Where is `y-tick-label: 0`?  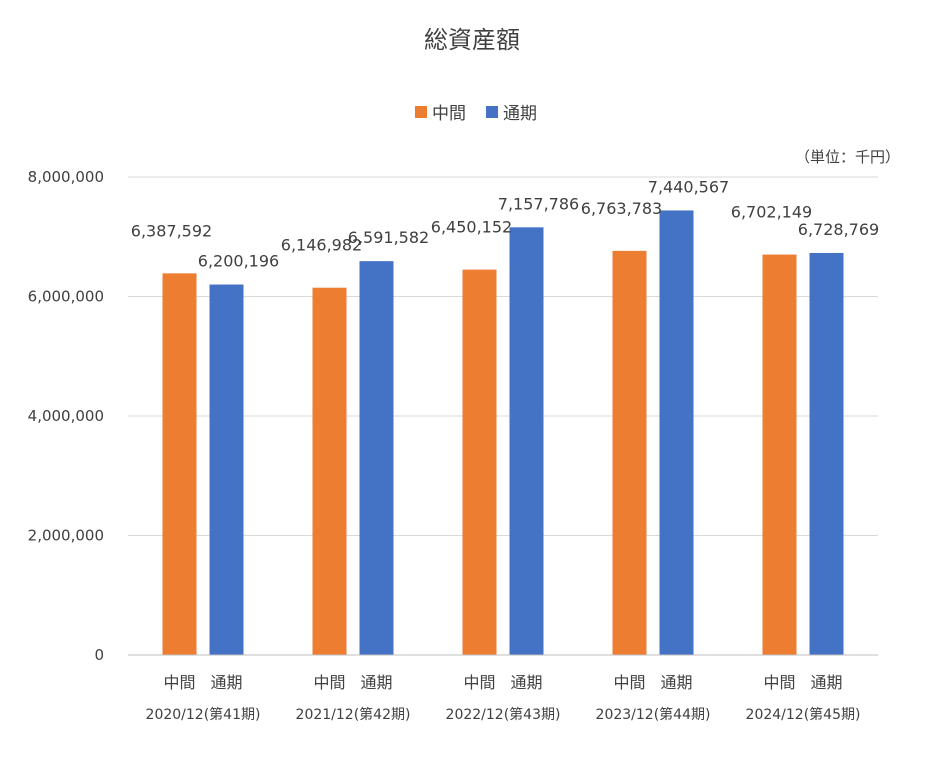 y-tick-label: 0 is located at coordinates (99, 655).